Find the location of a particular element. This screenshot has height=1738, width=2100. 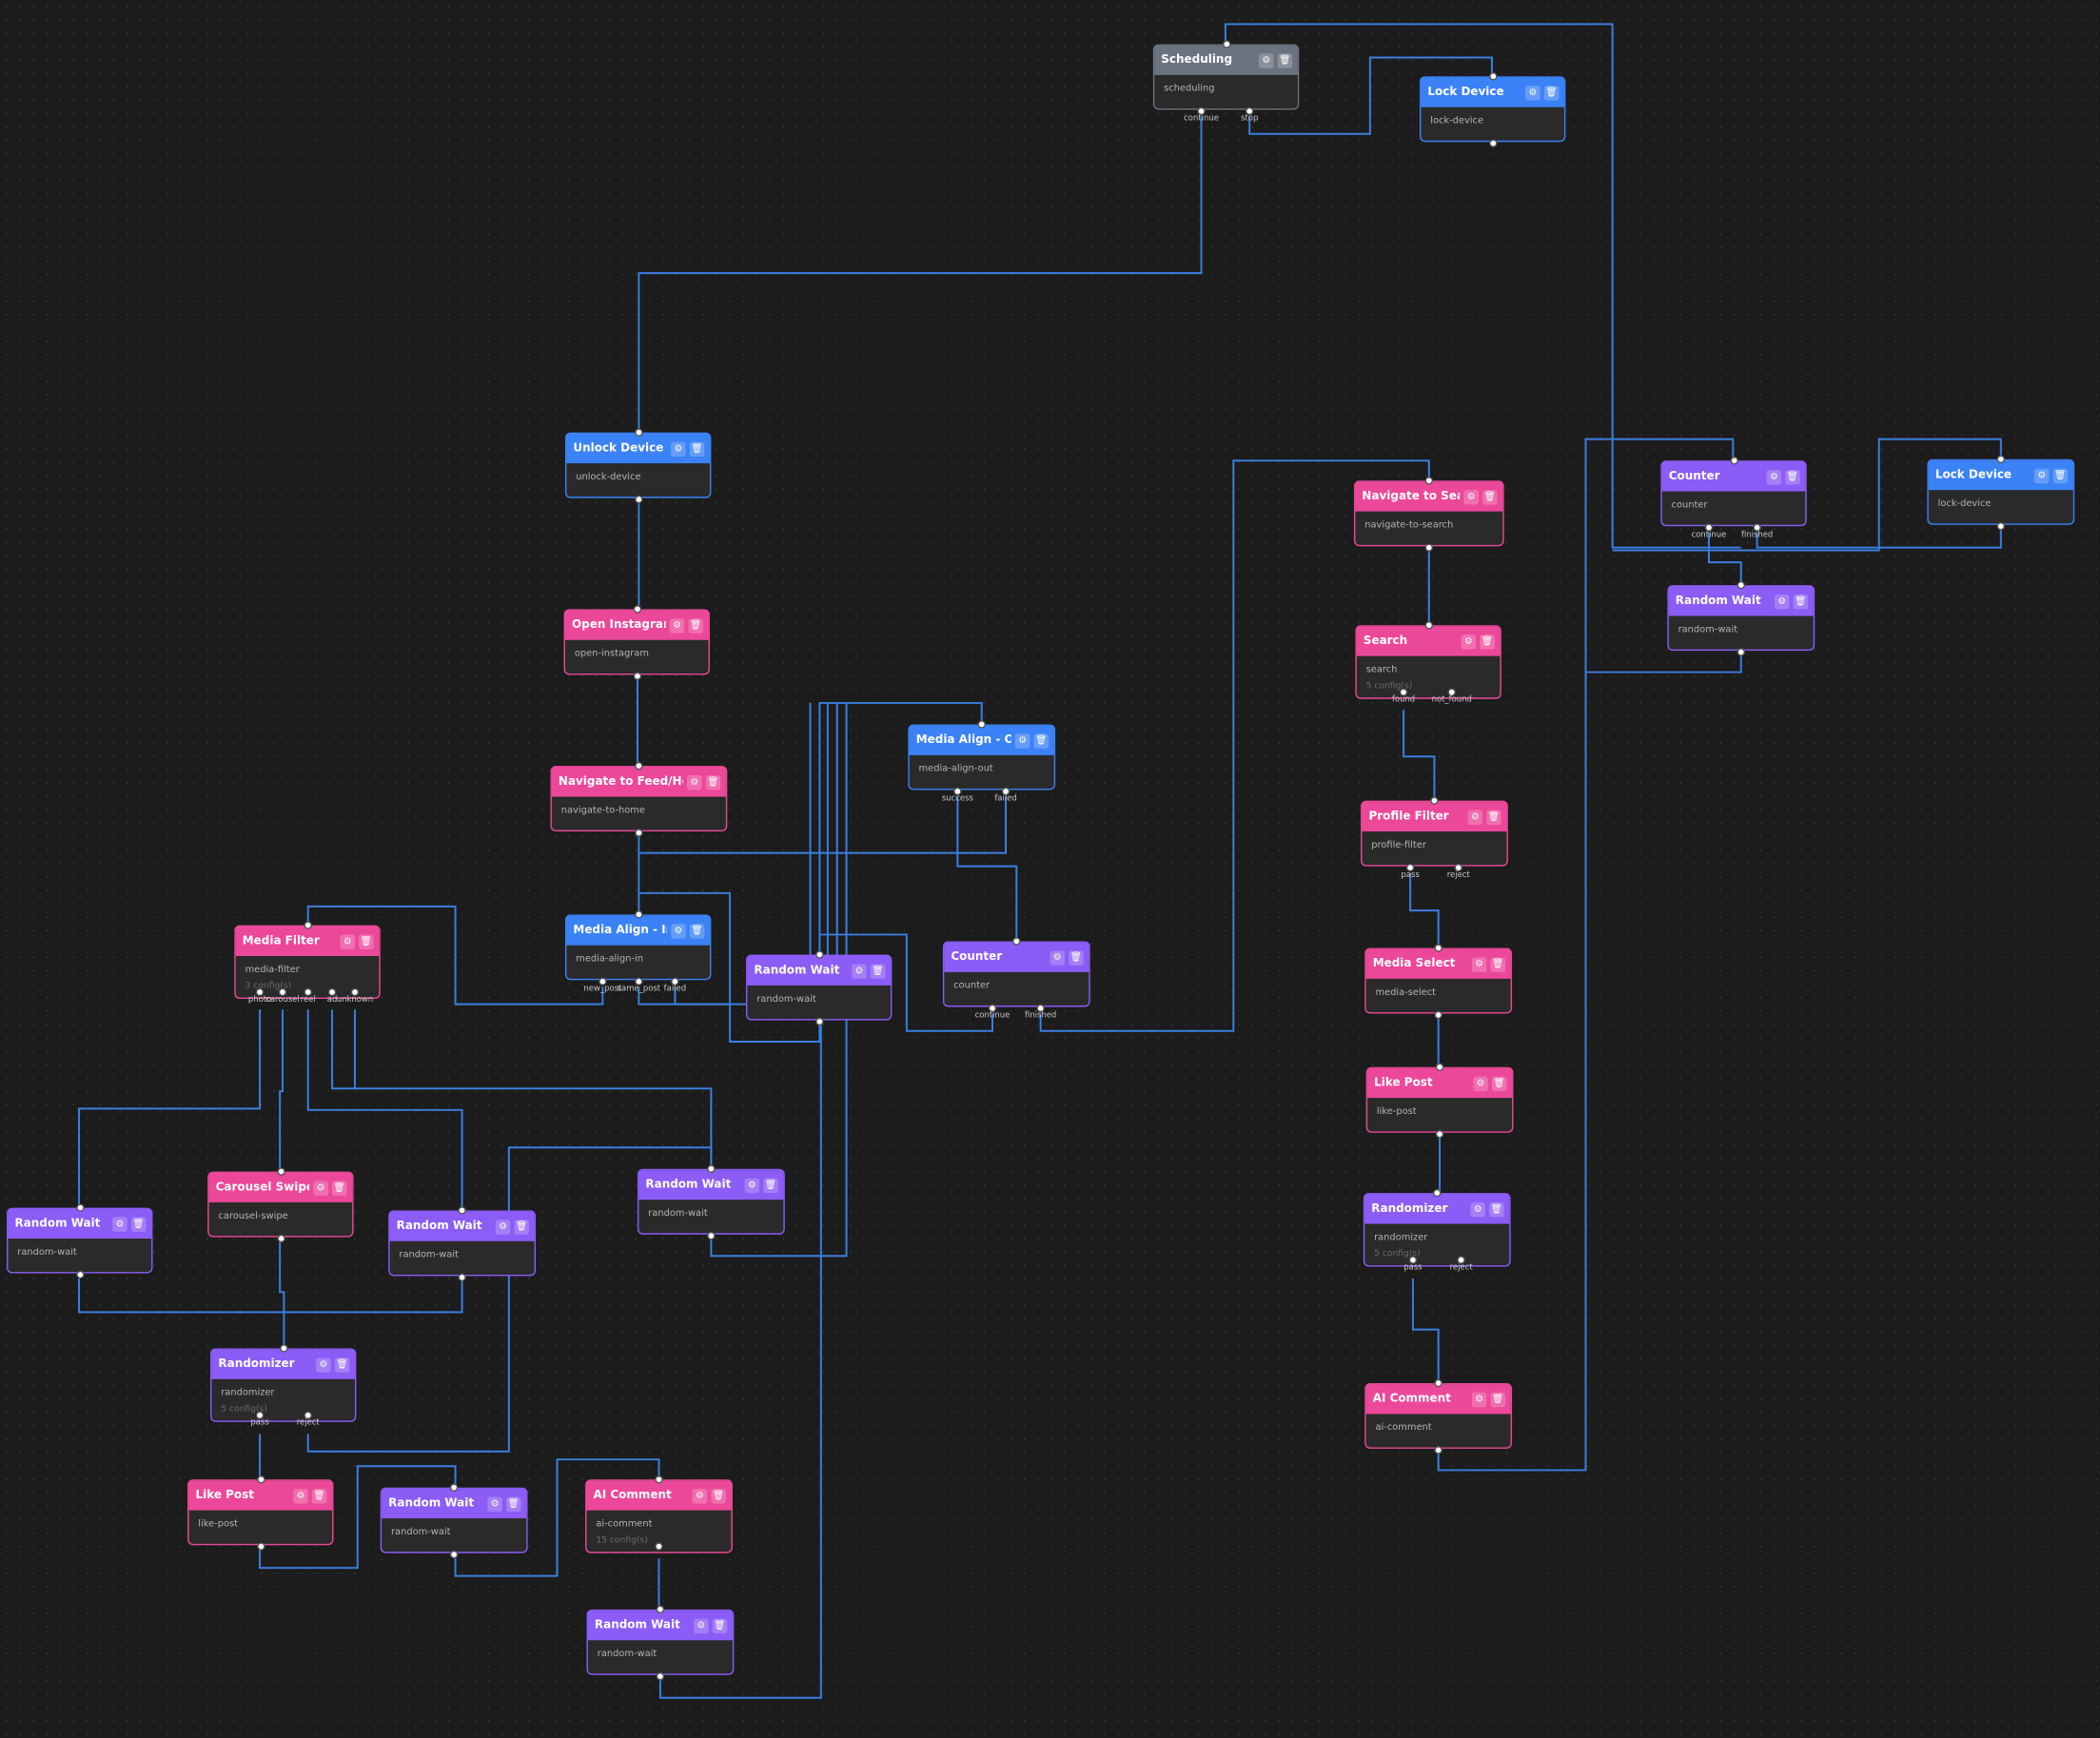

node-header: Open Instagram ⚙ 🗑 is located at coordinates (636, 625).